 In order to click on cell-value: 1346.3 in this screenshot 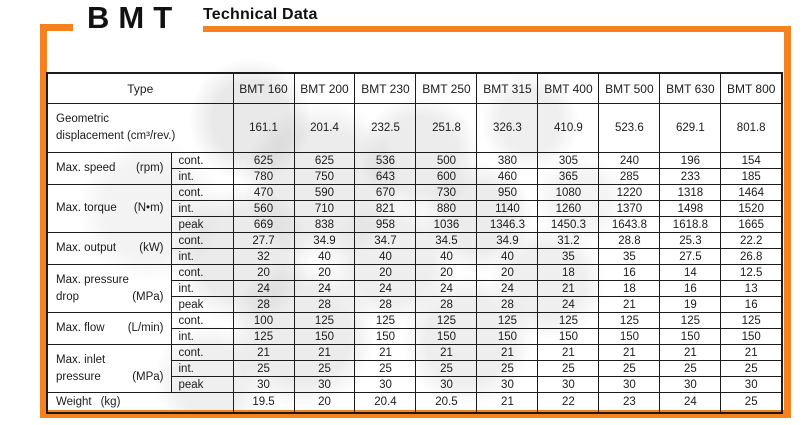, I will do `click(507, 224)`.